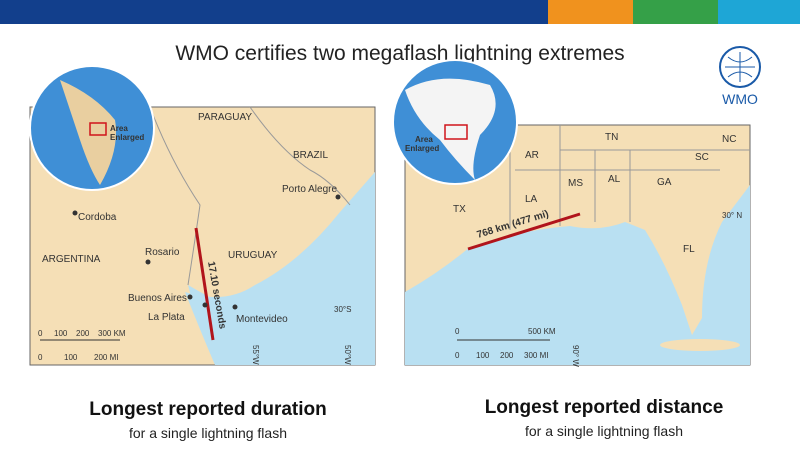  I want to click on map-label: URUGUAY, so click(253, 255).